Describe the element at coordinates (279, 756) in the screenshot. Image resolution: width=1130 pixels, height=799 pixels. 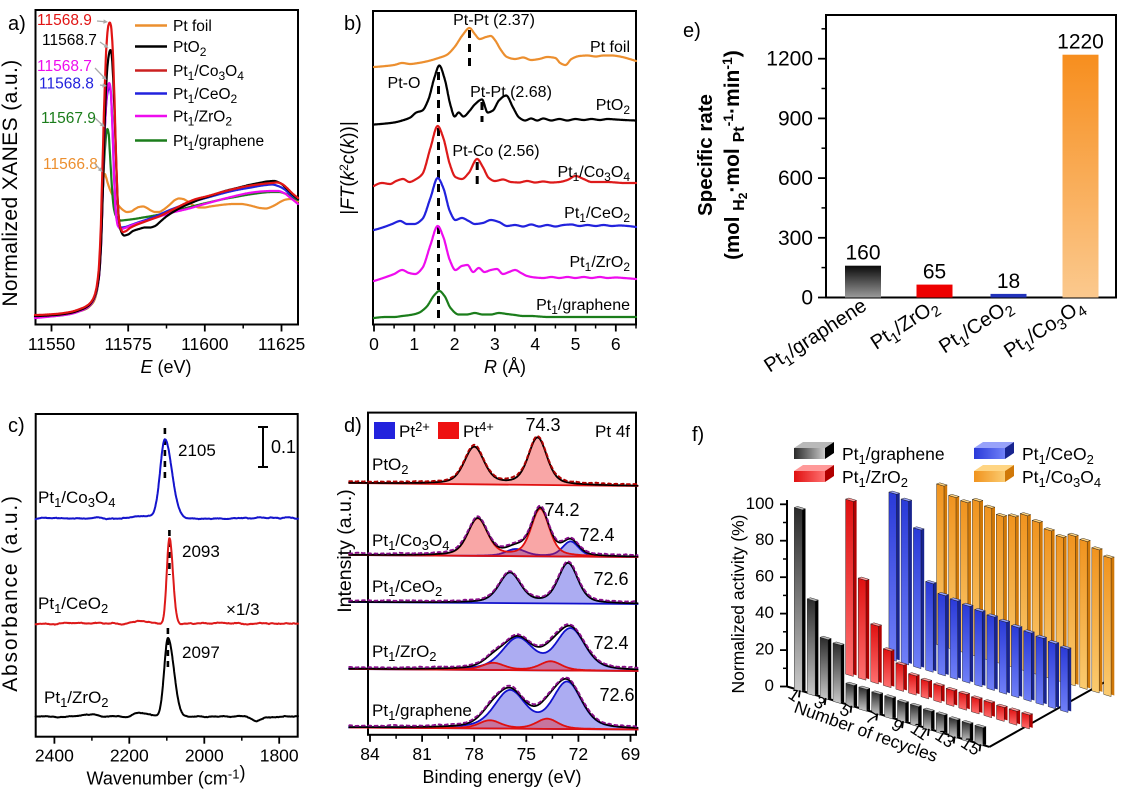
I see `svg-text: 1800` at that location.